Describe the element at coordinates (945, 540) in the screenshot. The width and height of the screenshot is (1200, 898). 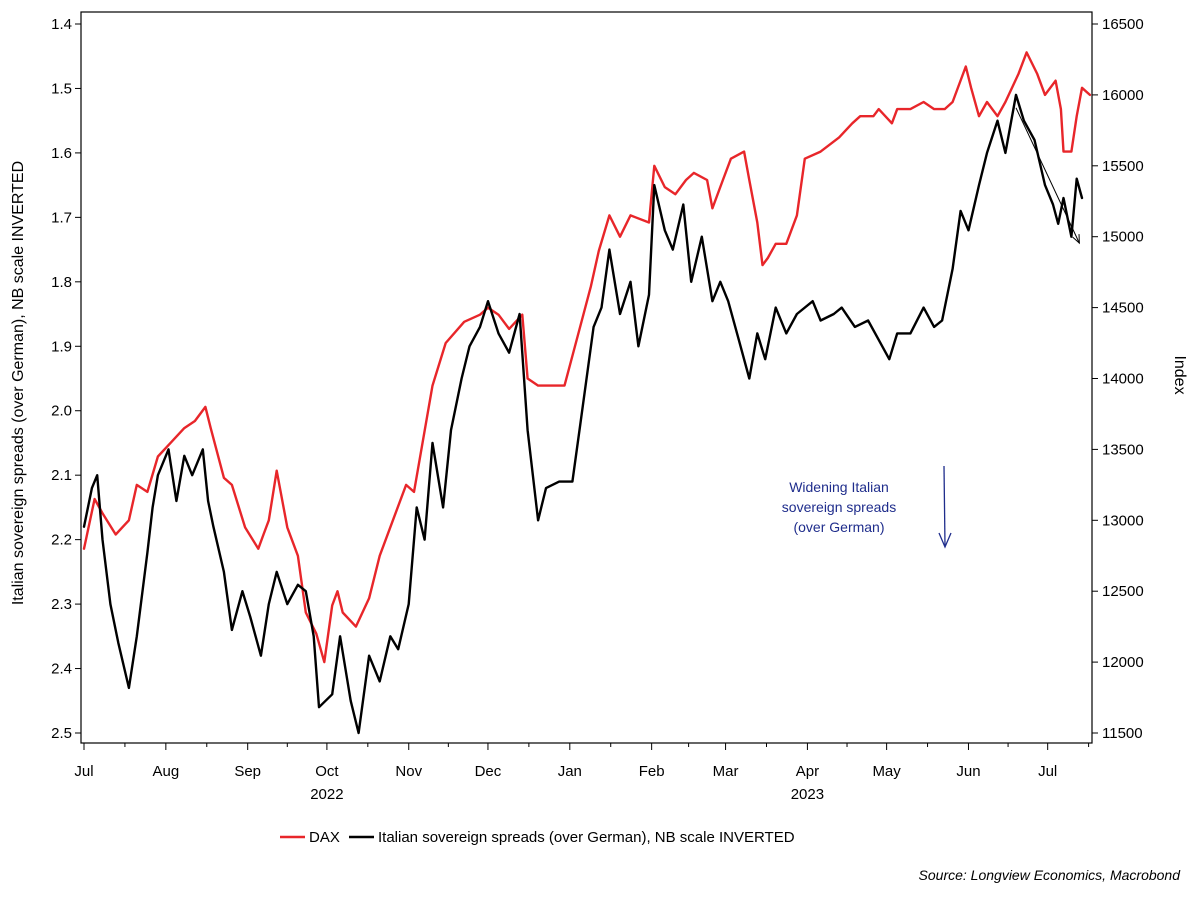
I see `annotation-arrow-head` at that location.